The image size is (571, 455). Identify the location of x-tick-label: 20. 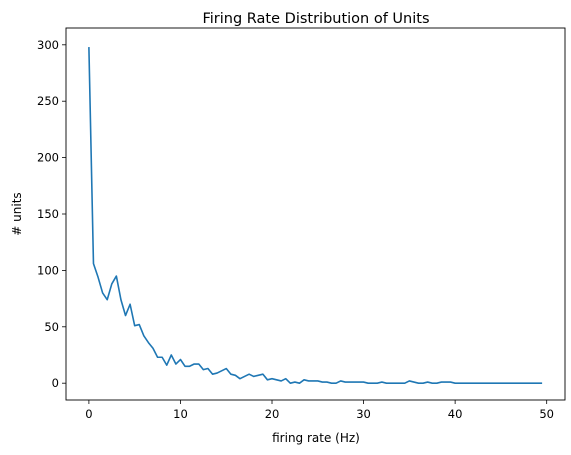
(272, 414).